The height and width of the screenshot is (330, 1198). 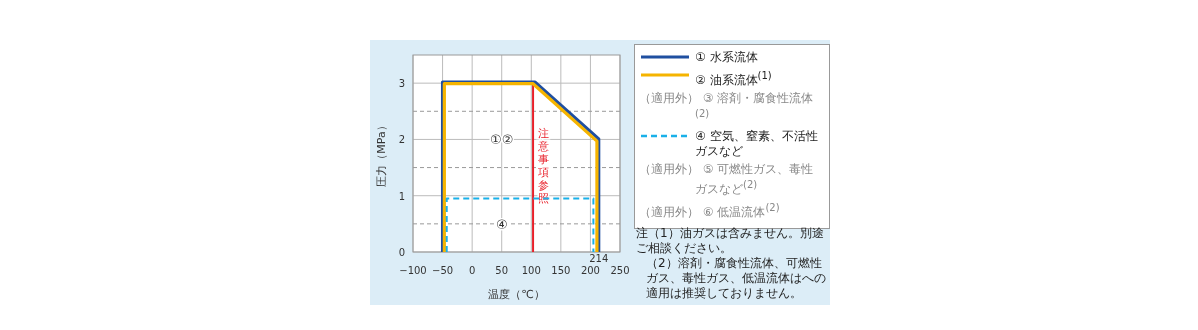 I want to click on legend-label: ② 油系流体$^{(1)}$, so click(x=733, y=78).